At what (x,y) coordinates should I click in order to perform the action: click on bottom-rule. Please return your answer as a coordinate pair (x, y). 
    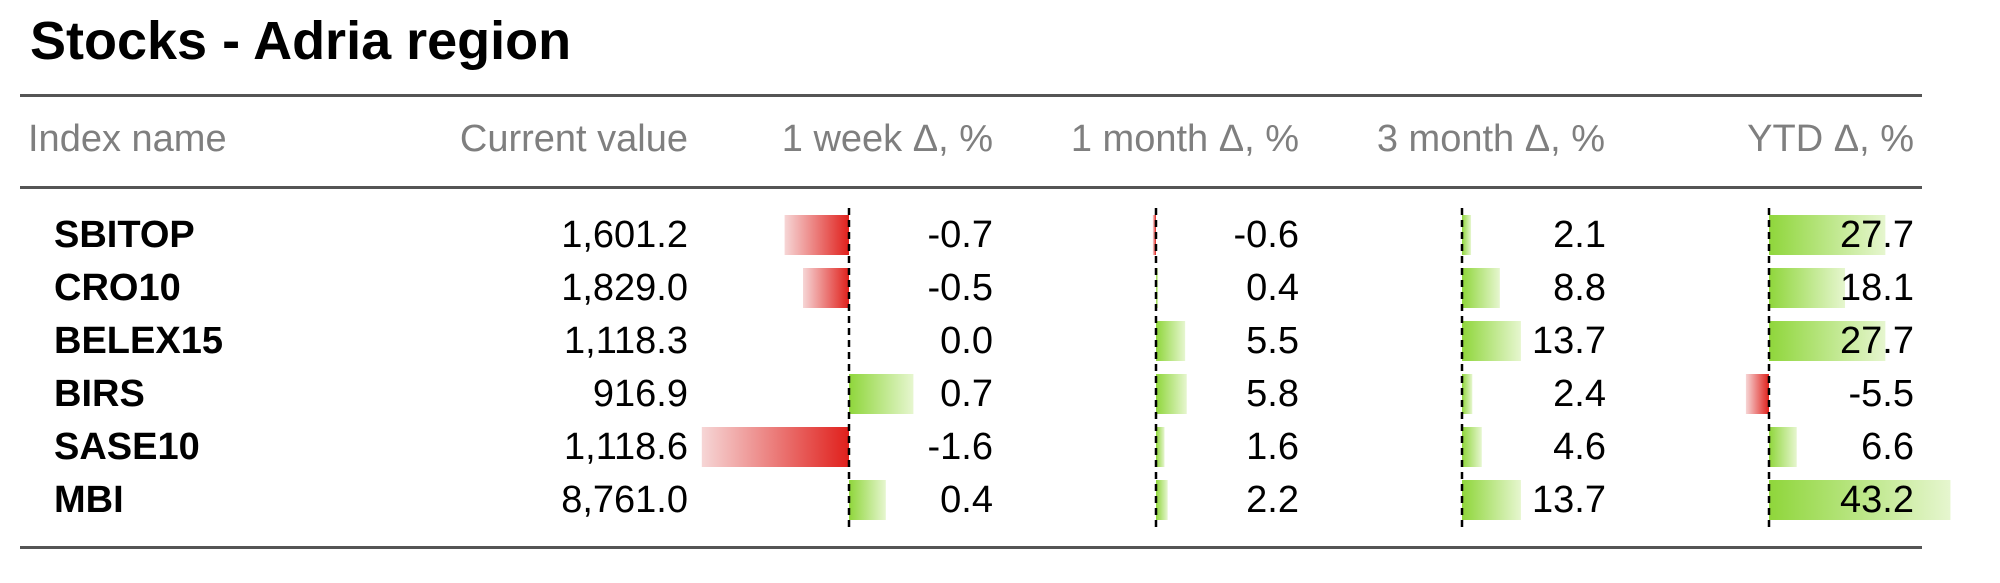
    Looking at the image, I should click on (971, 547).